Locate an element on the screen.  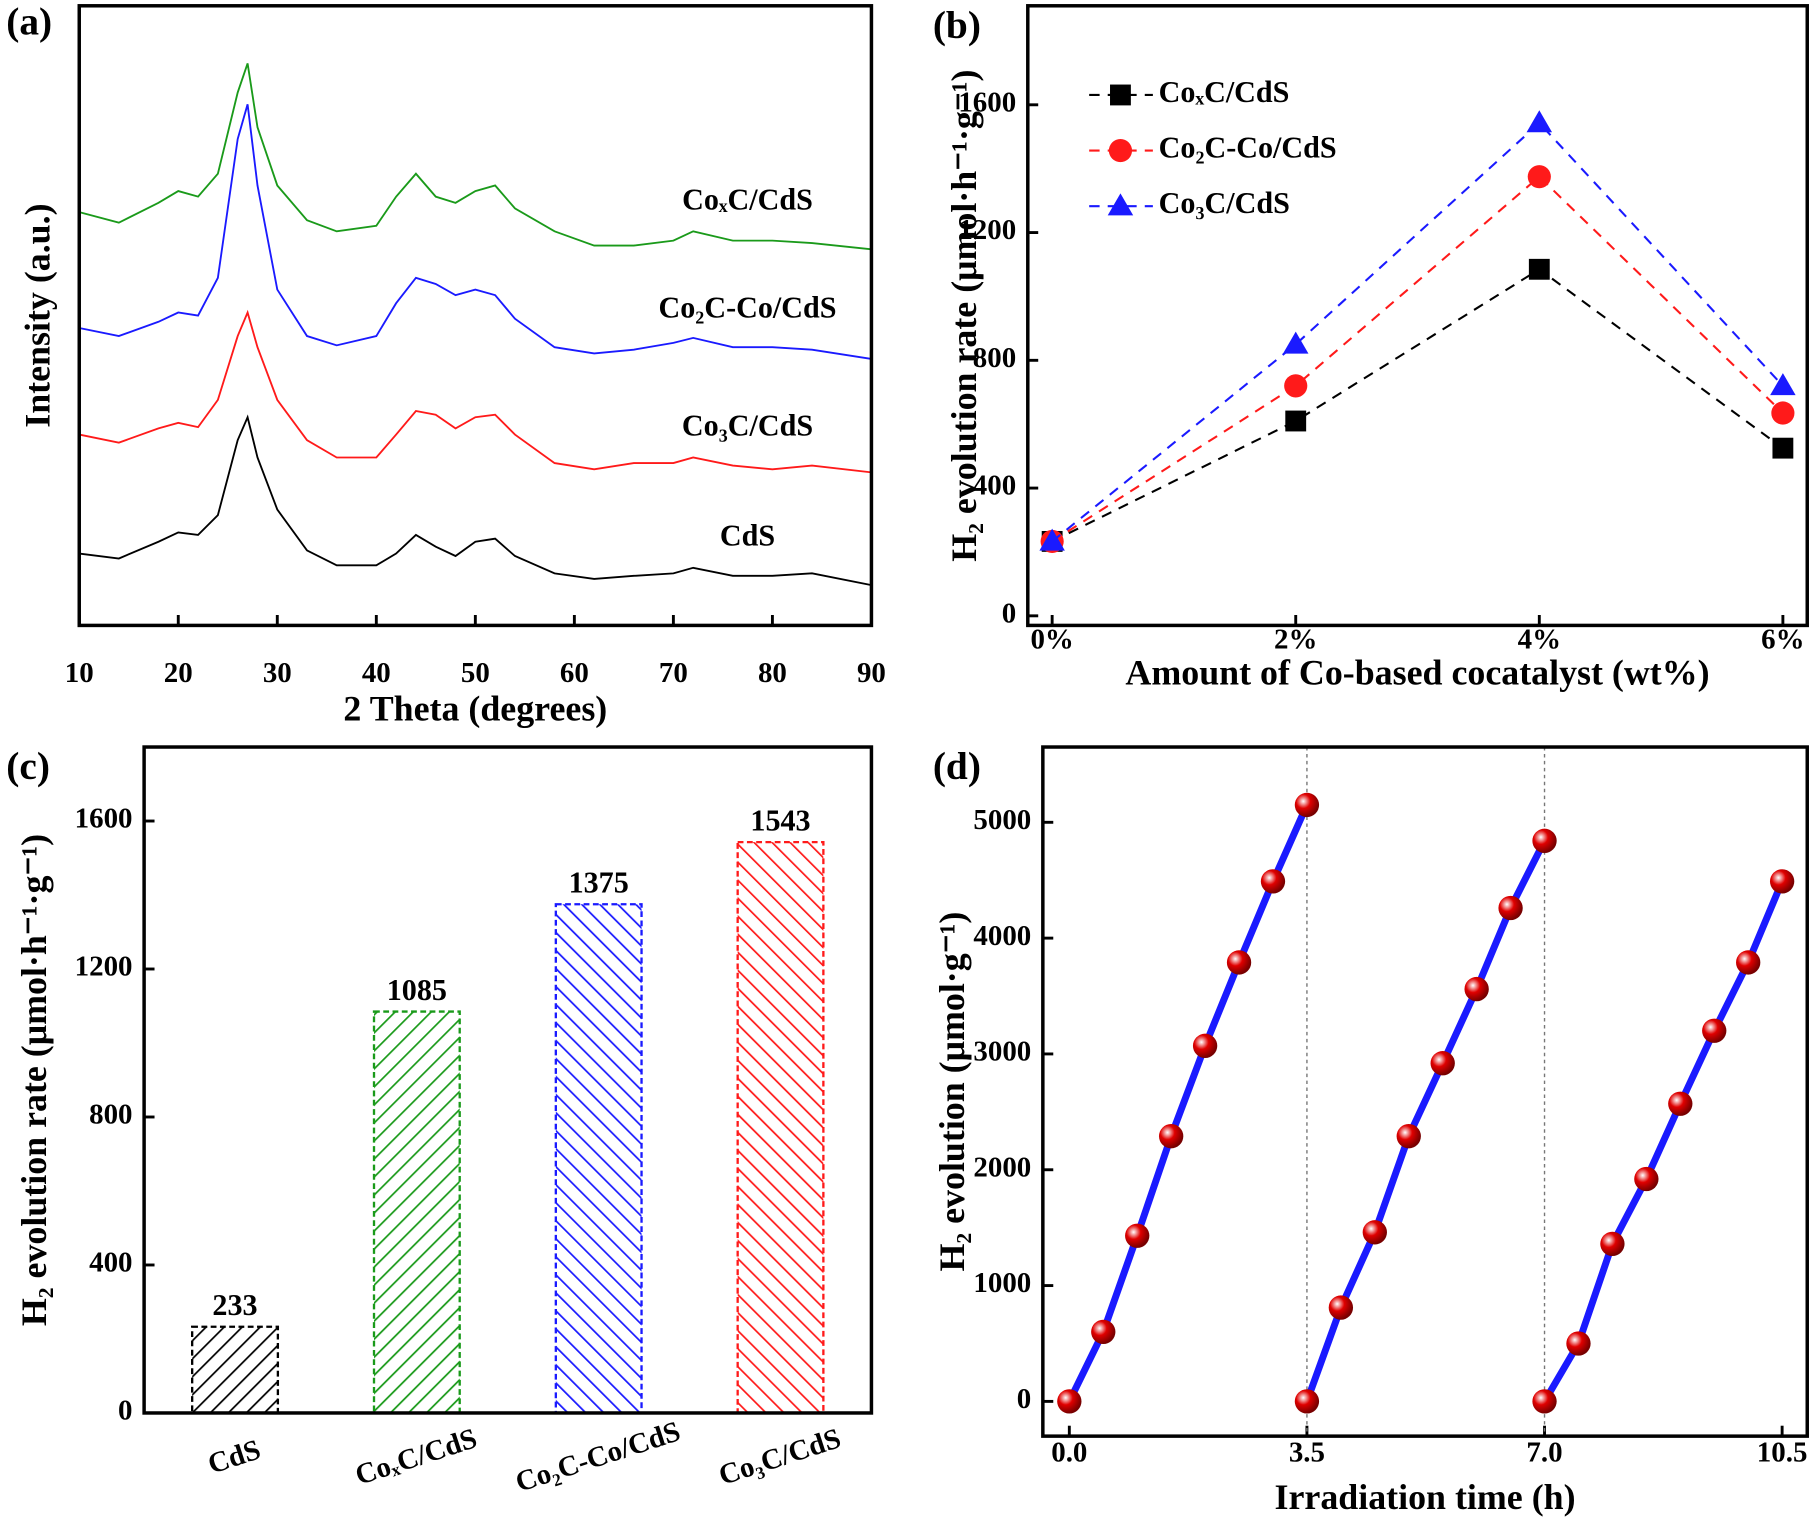
x-tick-label: Co₃C/CdS is located at coordinates (780, 1456).